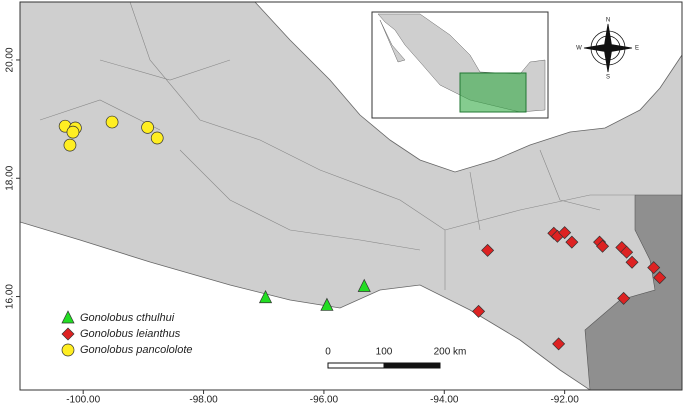 The width and height of the screenshot is (684, 406). What do you see at coordinates (637, 49) in the screenshot?
I see `compass-label: E` at bounding box center [637, 49].